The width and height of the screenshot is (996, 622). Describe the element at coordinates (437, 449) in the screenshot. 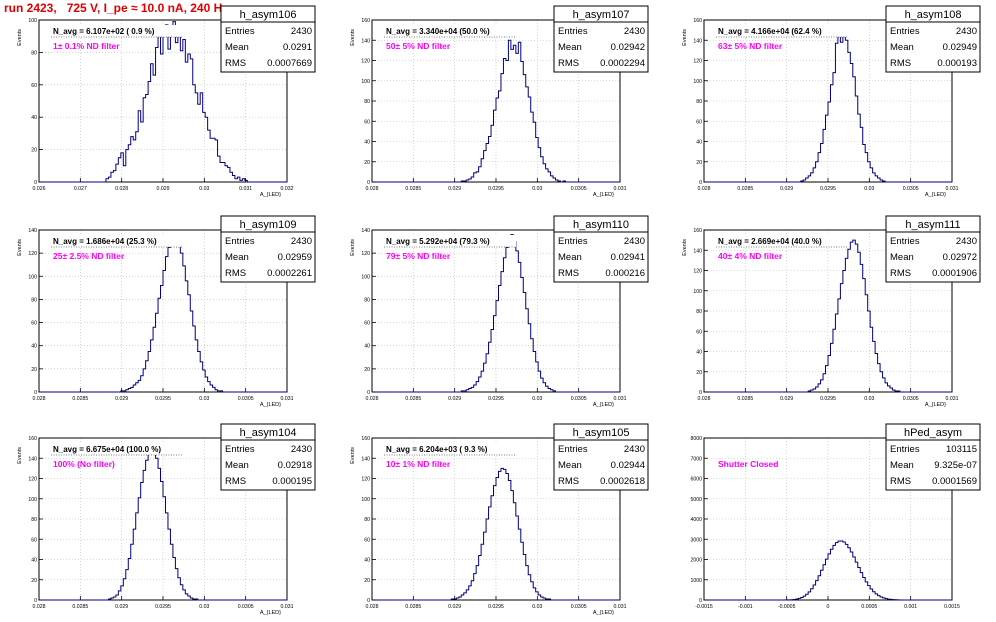

I see `navg-label: N_avg = 6.204e+03 ( 9.3 %)` at that location.